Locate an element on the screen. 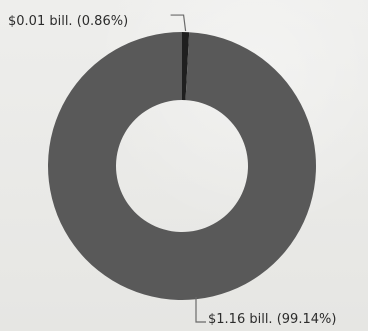  slice-label-2: $1.16 bill. (99.14%) is located at coordinates (272, 319).